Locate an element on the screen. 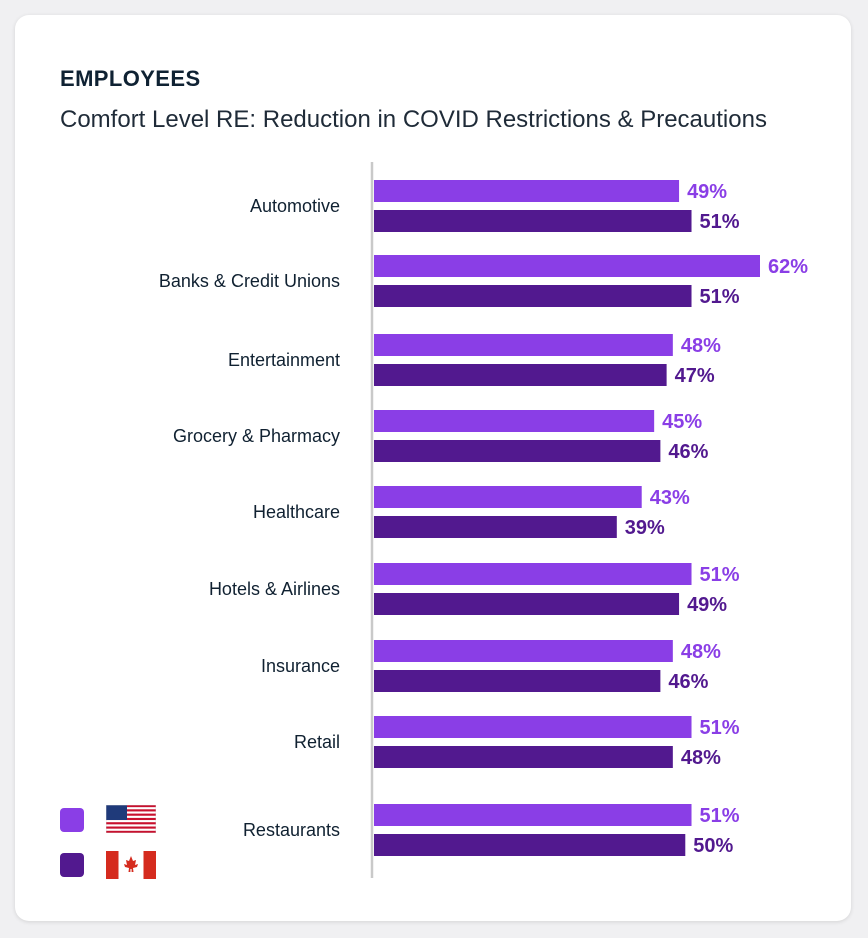 This screenshot has height=938, width=868. legend-swatch-canada is located at coordinates (72, 865).